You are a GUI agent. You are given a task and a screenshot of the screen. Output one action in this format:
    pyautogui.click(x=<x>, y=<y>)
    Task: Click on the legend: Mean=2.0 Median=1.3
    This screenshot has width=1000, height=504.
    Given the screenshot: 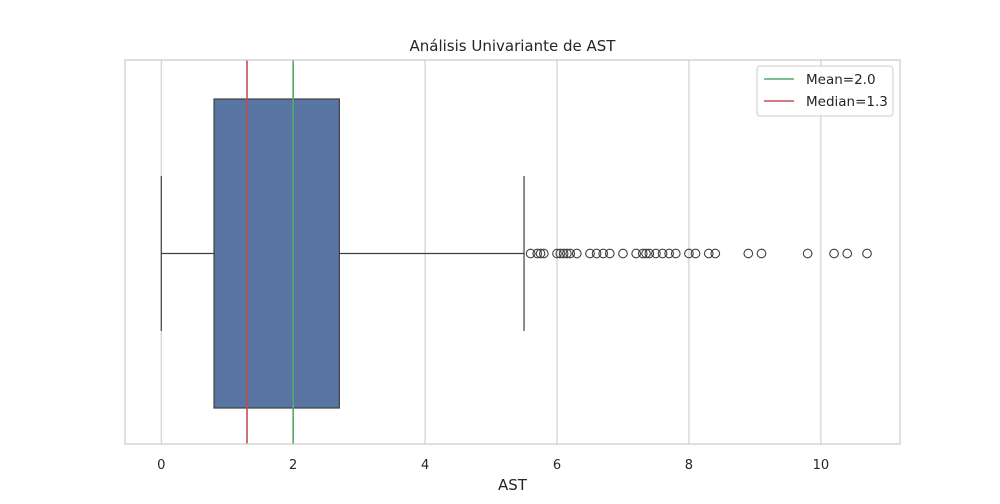 What is the action you would take?
    pyautogui.click(x=825, y=91)
    